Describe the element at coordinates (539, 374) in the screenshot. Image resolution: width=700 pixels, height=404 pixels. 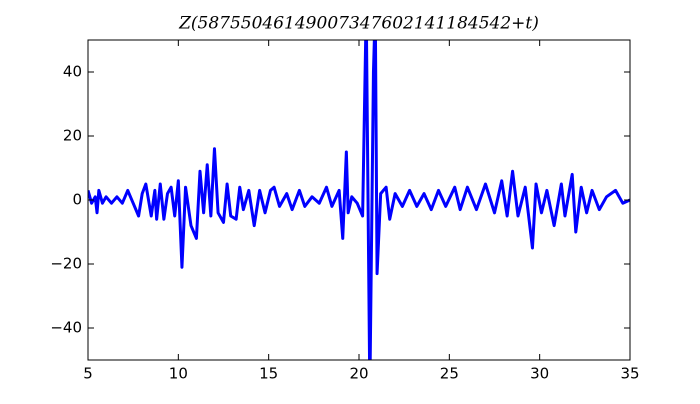
I see `x-tick-label: 30` at that location.